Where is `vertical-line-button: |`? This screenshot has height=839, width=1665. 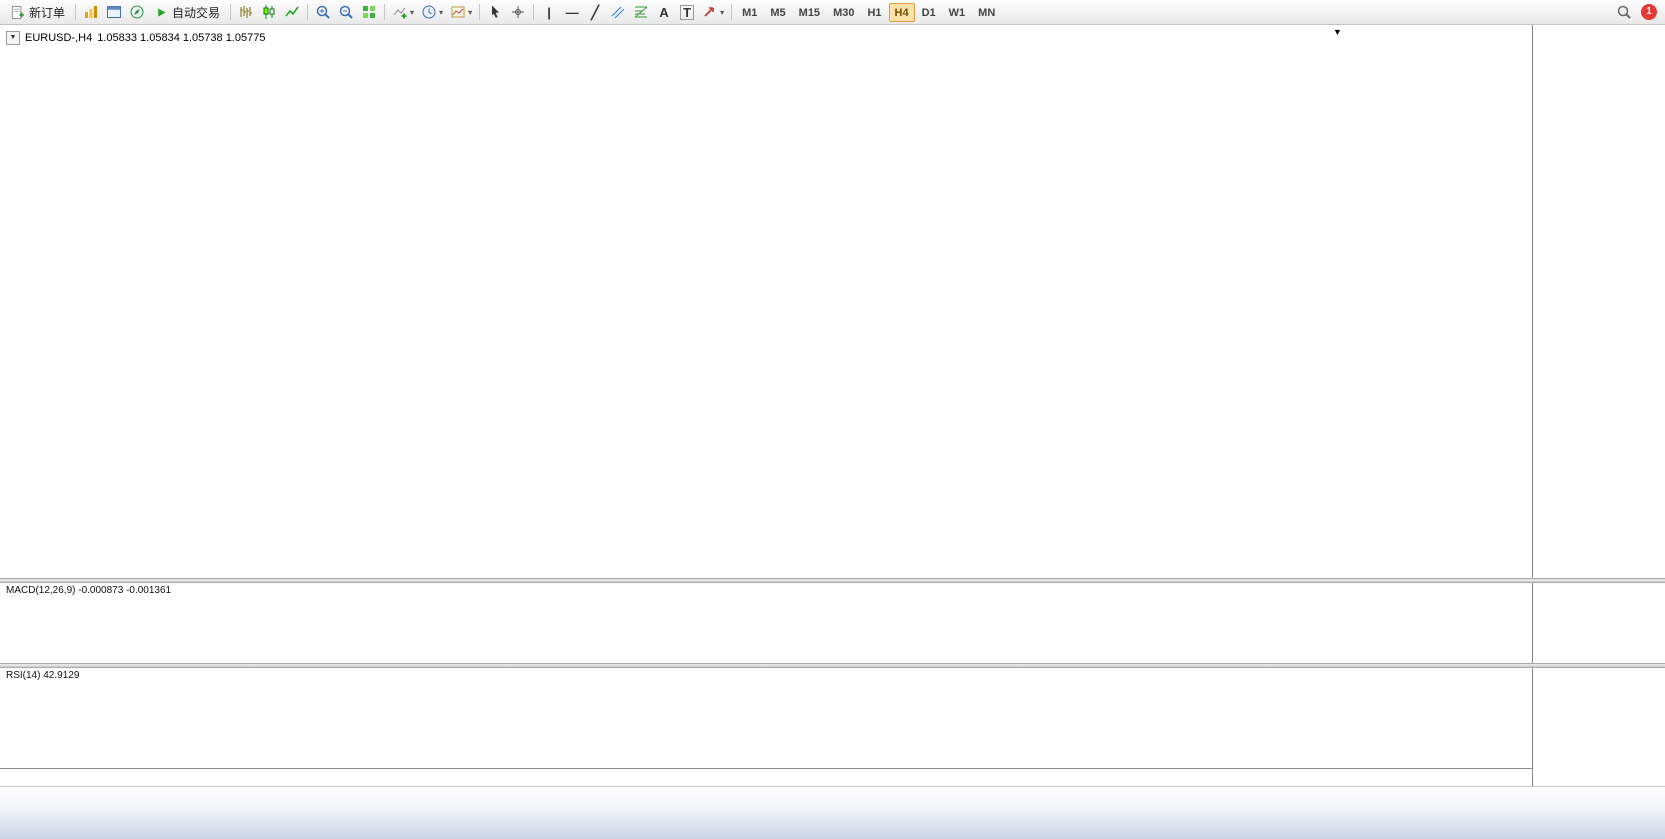
vertical-line-button: | is located at coordinates (549, 12).